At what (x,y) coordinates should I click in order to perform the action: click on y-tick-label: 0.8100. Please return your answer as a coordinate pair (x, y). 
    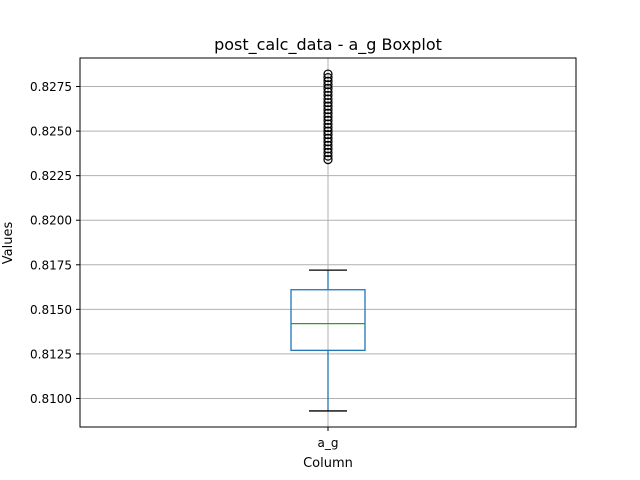
    Looking at the image, I should click on (51, 399).